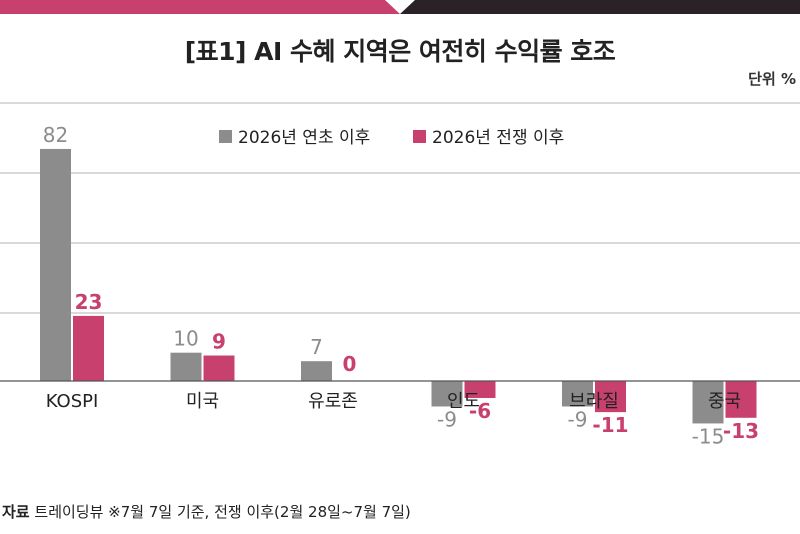 The width and height of the screenshot is (800, 534). Describe the element at coordinates (185, 339) in the screenshot. I see `data-label: 10` at that location.